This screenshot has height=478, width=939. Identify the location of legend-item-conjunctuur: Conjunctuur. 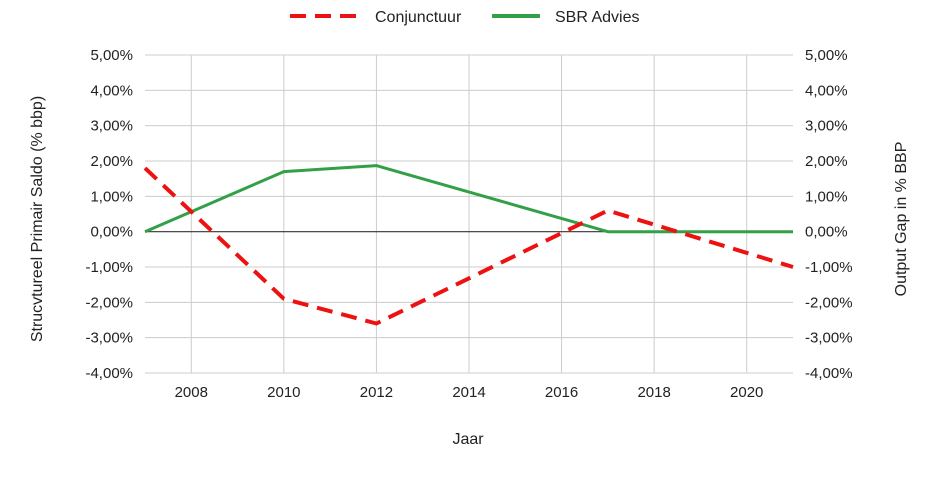
(376, 17).